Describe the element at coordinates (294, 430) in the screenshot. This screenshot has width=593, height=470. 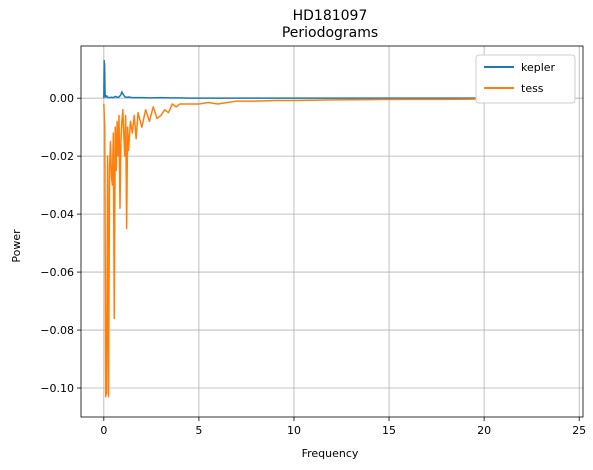
I see `x-tick-label: 10` at that location.